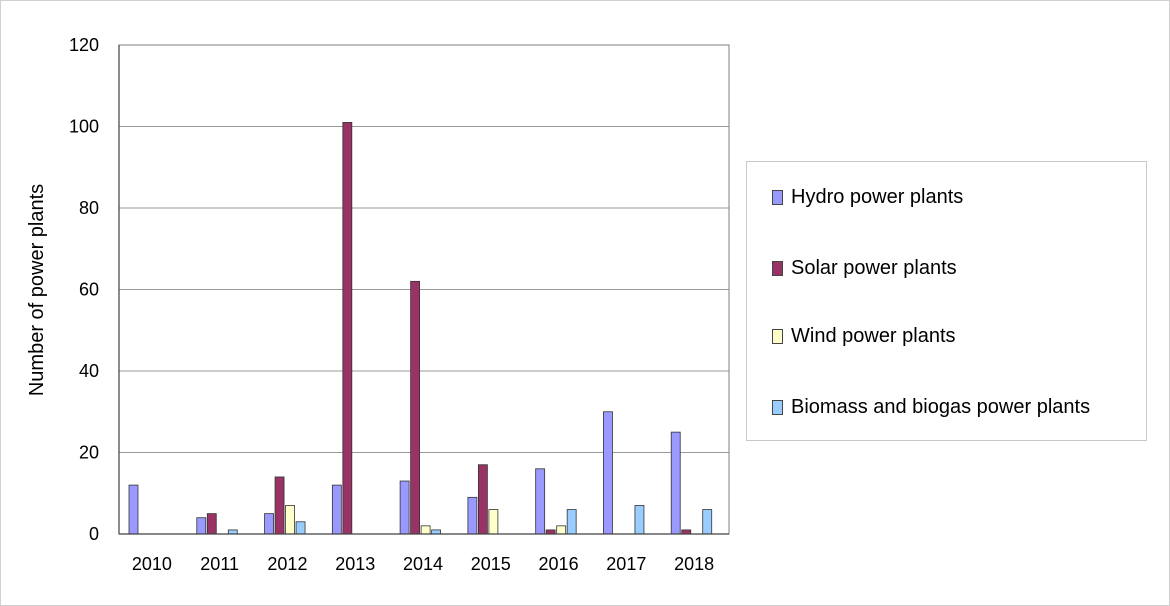 This screenshot has width=1170, height=606. I want to click on bar-hydro-2012, so click(269, 524).